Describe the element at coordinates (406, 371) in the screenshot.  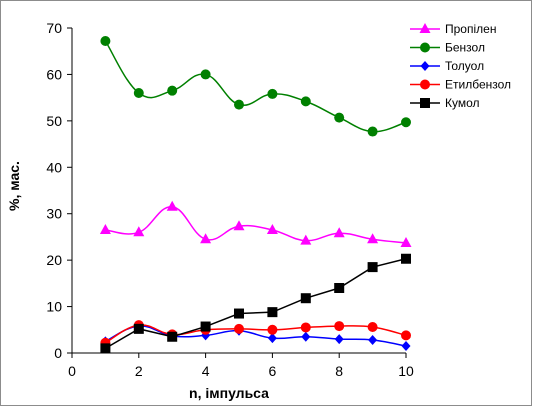
I see `x-tick-label: 10` at that location.